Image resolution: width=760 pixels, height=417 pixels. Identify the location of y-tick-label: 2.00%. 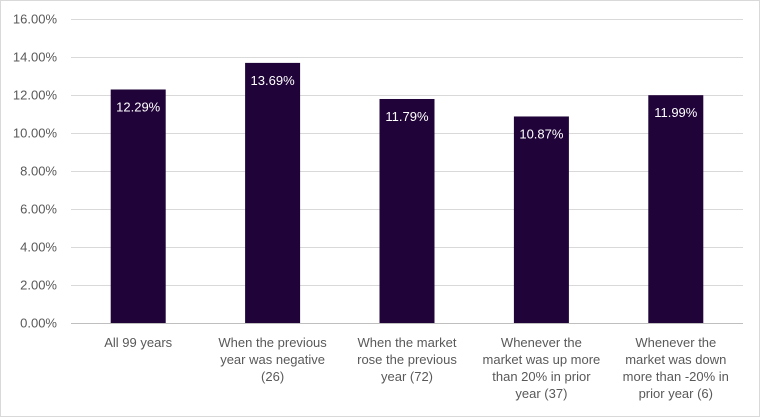
(38, 285).